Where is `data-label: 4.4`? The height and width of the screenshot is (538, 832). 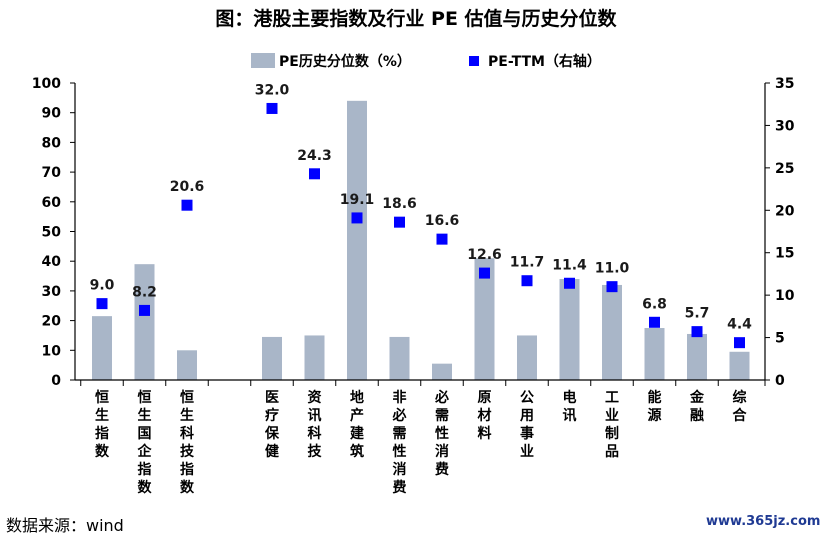 data-label: 4.4 is located at coordinates (739, 325).